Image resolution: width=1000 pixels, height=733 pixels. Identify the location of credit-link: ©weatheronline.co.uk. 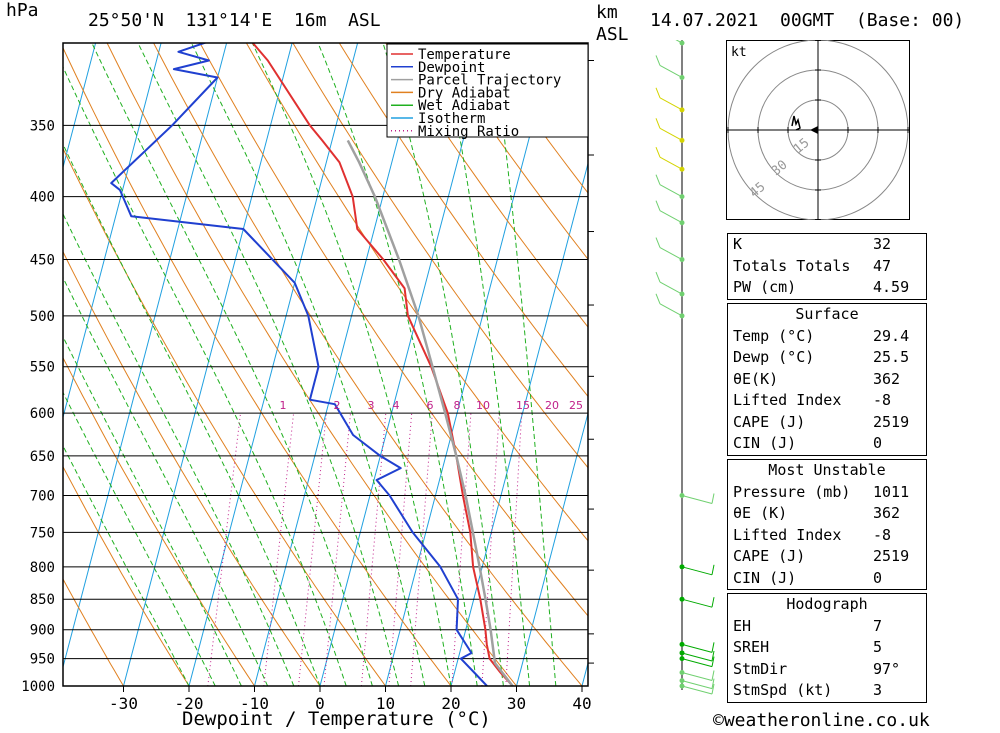
(821, 720).